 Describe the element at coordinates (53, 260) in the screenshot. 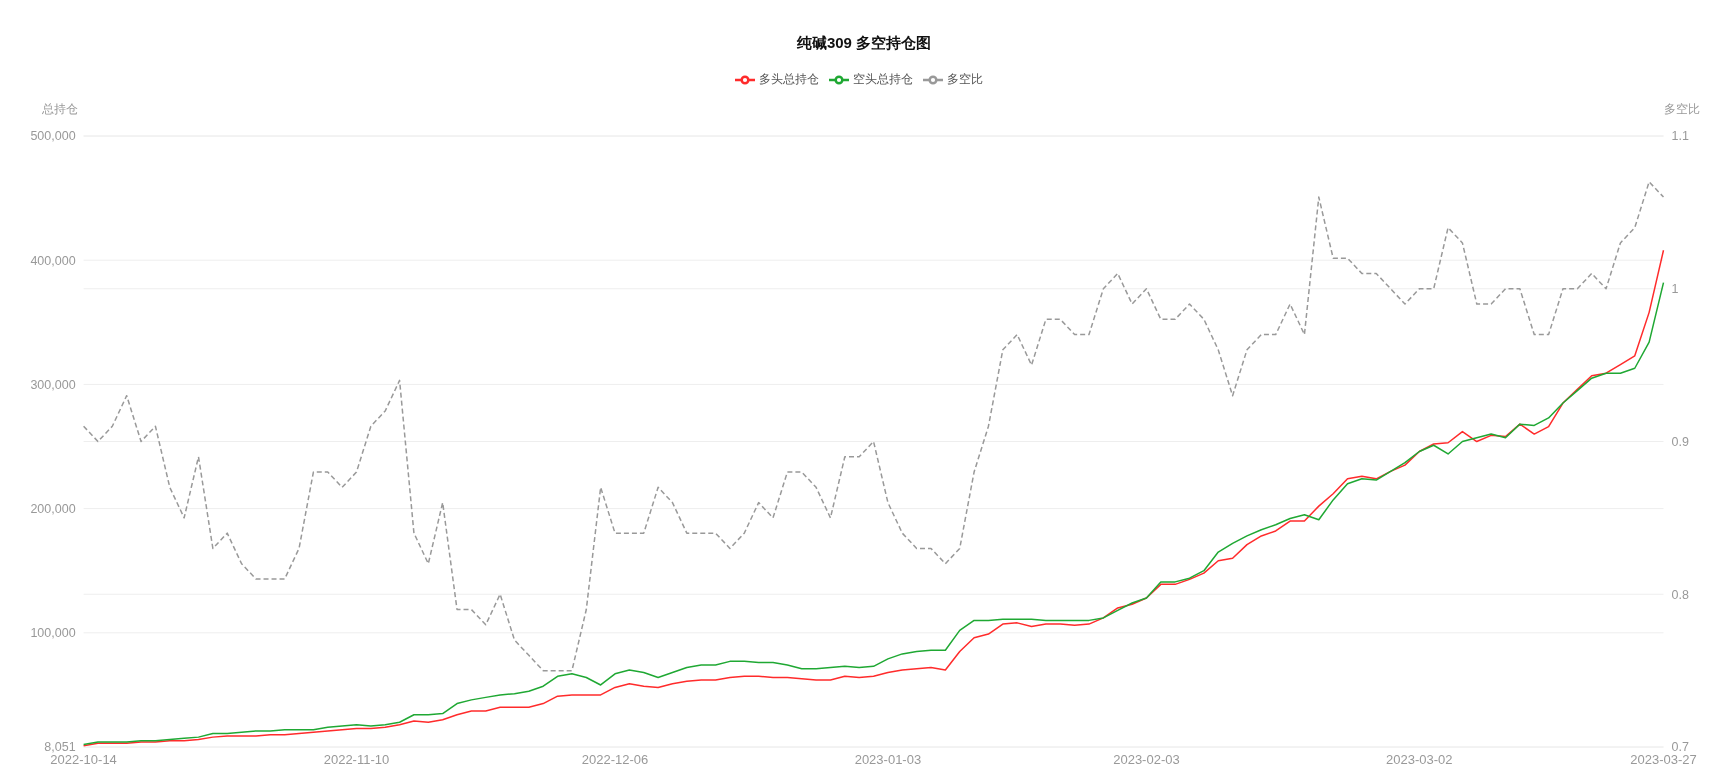

I see `y-tick-label: 400,000` at that location.